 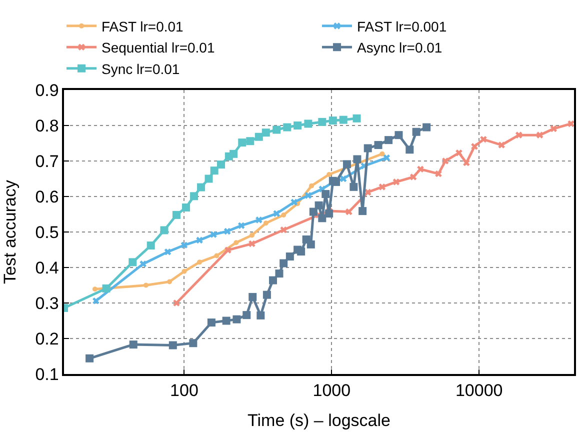 What do you see at coordinates (47, 196) in the screenshot?
I see `y-tick-label: 0.6` at bounding box center [47, 196].